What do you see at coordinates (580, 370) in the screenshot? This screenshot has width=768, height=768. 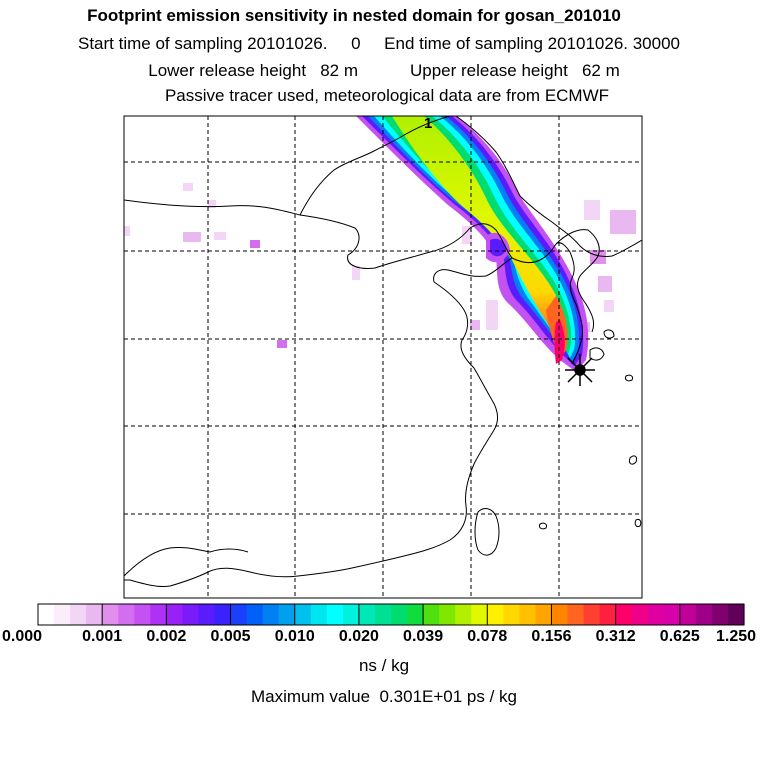 I see `star-marker-icon` at bounding box center [580, 370].